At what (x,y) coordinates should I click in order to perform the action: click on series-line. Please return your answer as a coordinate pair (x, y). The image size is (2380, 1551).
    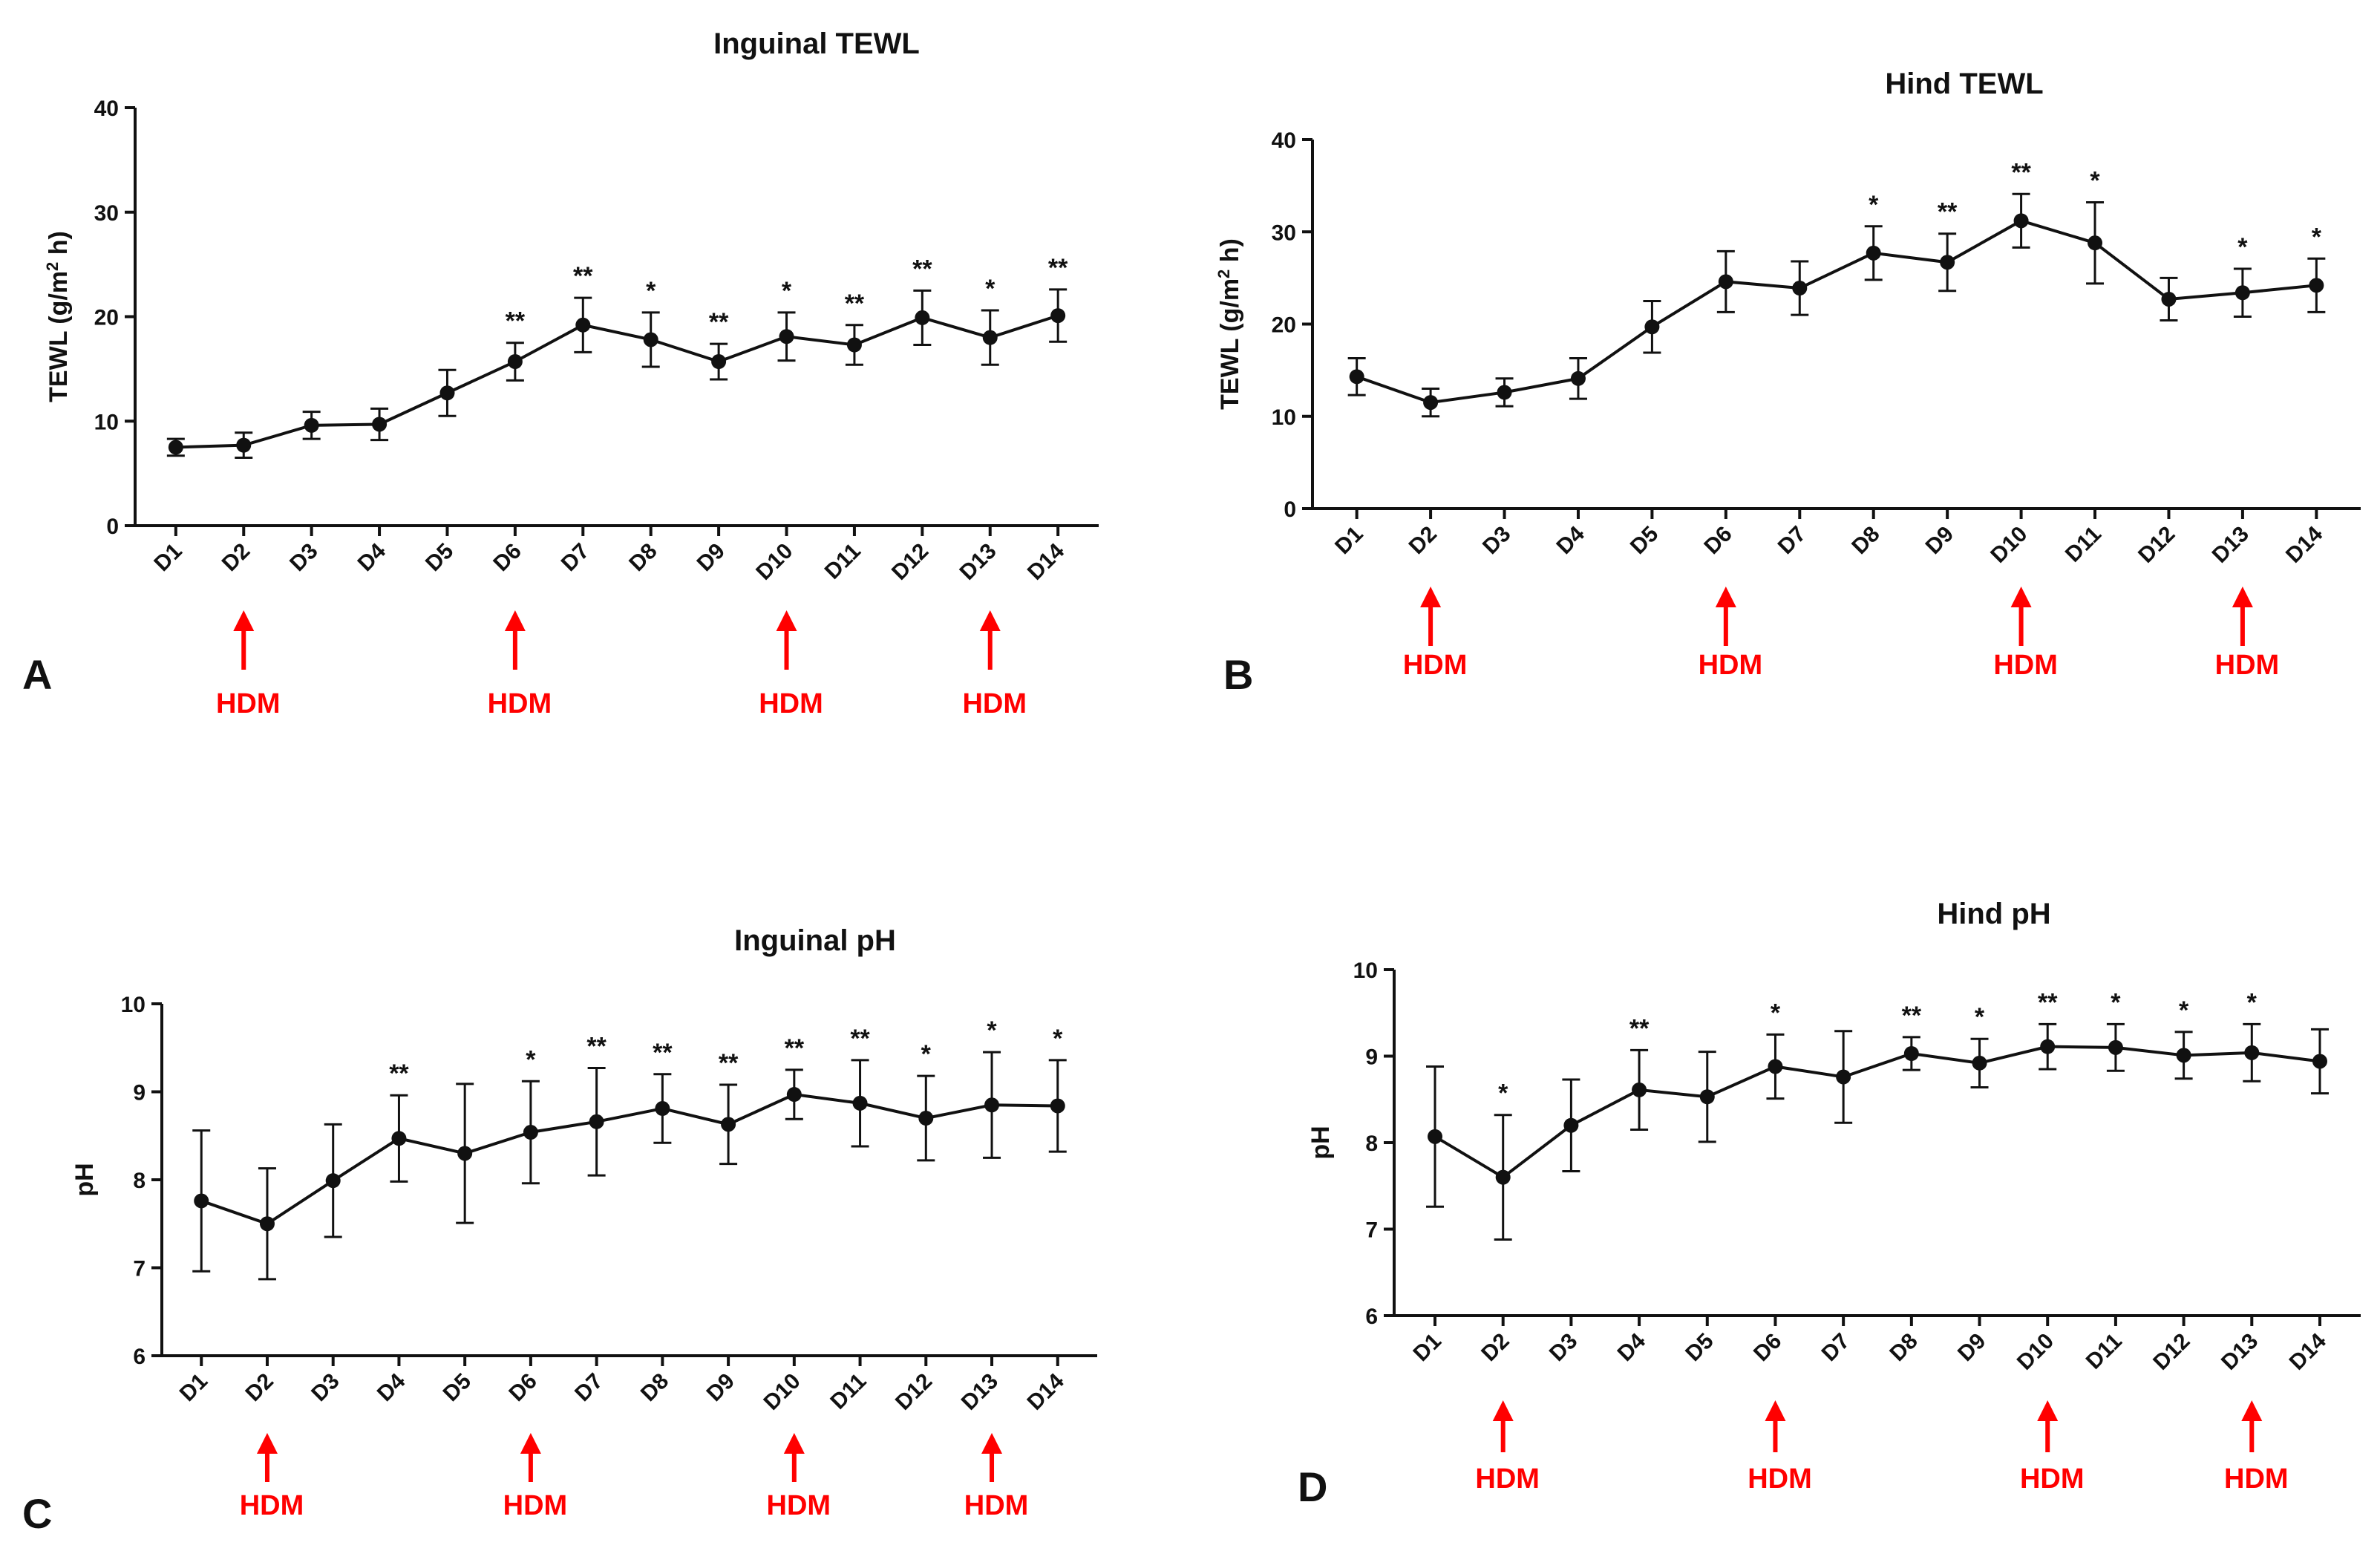
    Looking at the image, I should click on (617, 381).